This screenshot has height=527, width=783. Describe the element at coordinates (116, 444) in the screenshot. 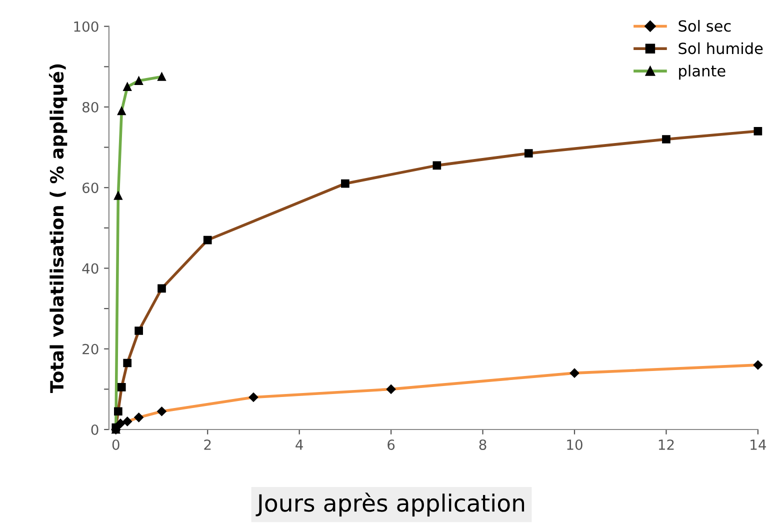

I see `x-tick-label: 0` at that location.